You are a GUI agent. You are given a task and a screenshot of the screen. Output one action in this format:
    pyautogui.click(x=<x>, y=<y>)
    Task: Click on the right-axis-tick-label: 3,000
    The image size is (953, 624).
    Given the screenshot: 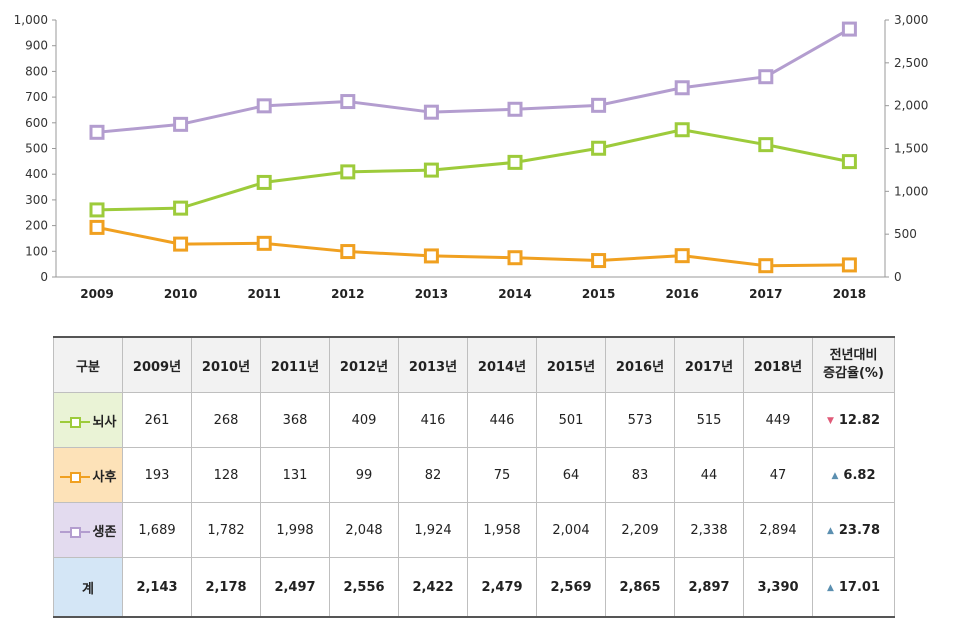 What is the action you would take?
    pyautogui.click(x=911, y=20)
    